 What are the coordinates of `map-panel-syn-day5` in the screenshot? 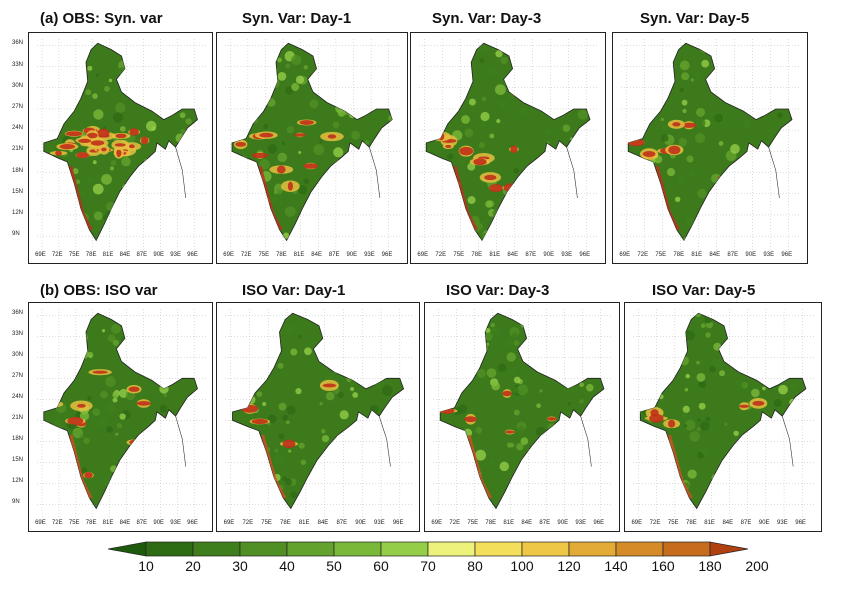 It's located at (710, 148).